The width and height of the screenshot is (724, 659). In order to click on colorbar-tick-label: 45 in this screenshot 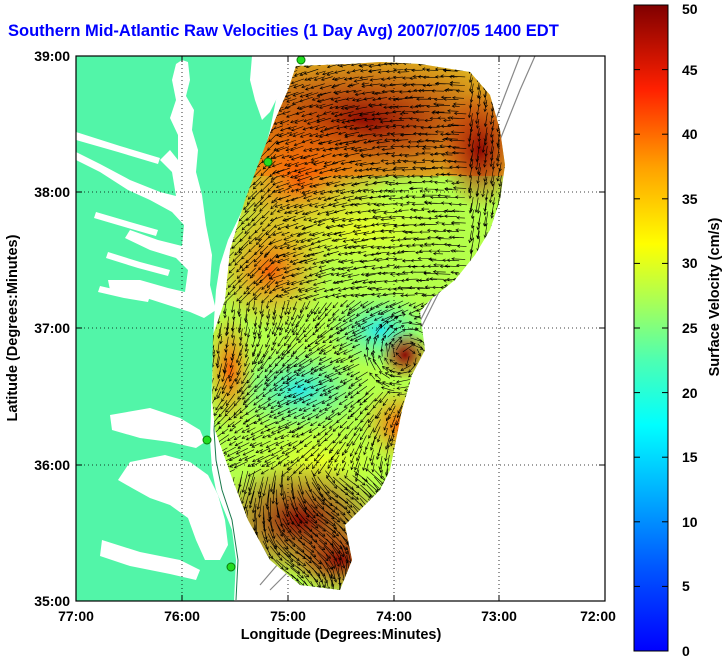, I will do `click(690, 70)`.